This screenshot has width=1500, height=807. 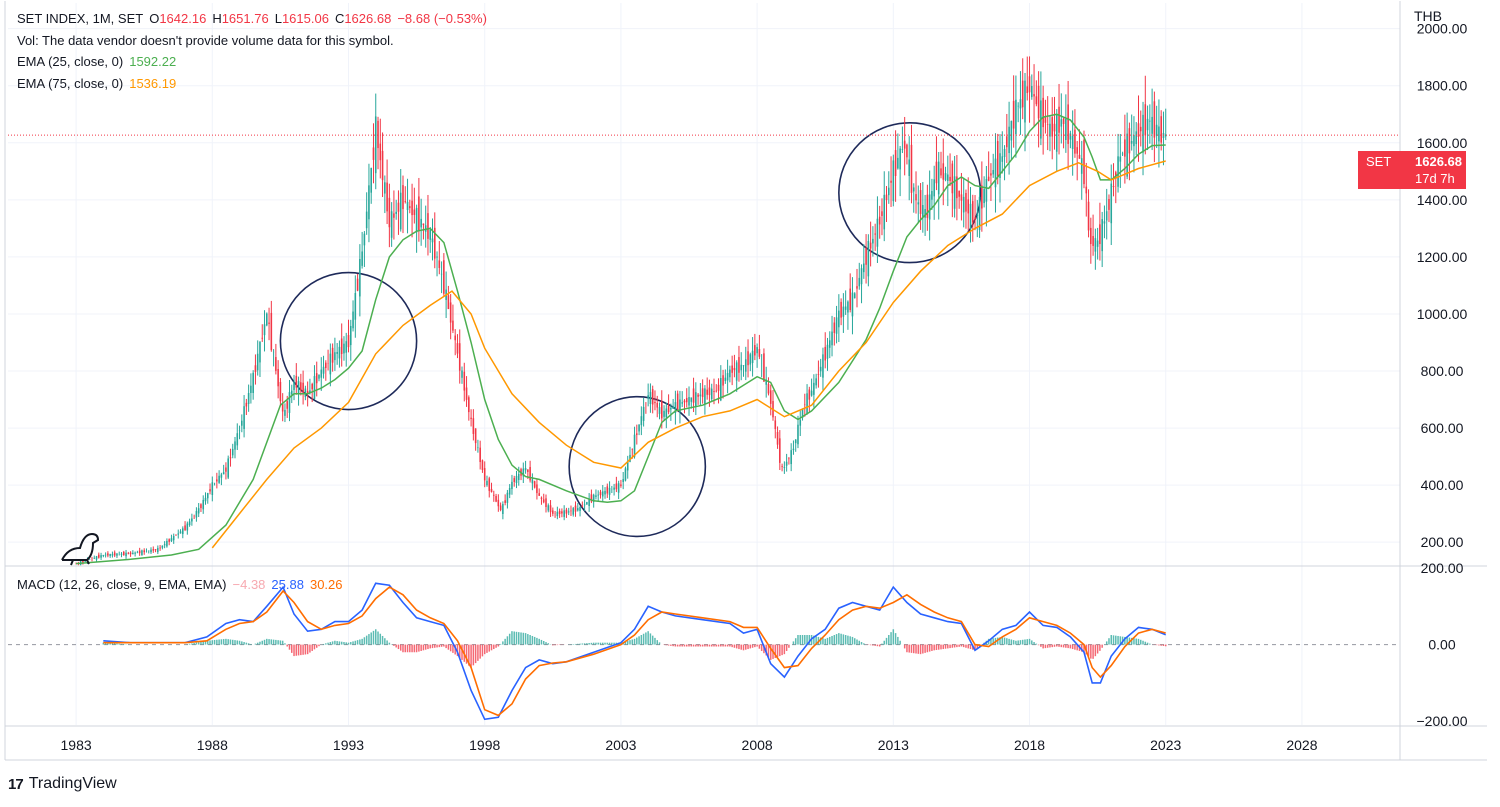 What do you see at coordinates (1412, 170) in the screenshot?
I see `last-price-tag: SET 1626.68 17d 7h` at bounding box center [1412, 170].